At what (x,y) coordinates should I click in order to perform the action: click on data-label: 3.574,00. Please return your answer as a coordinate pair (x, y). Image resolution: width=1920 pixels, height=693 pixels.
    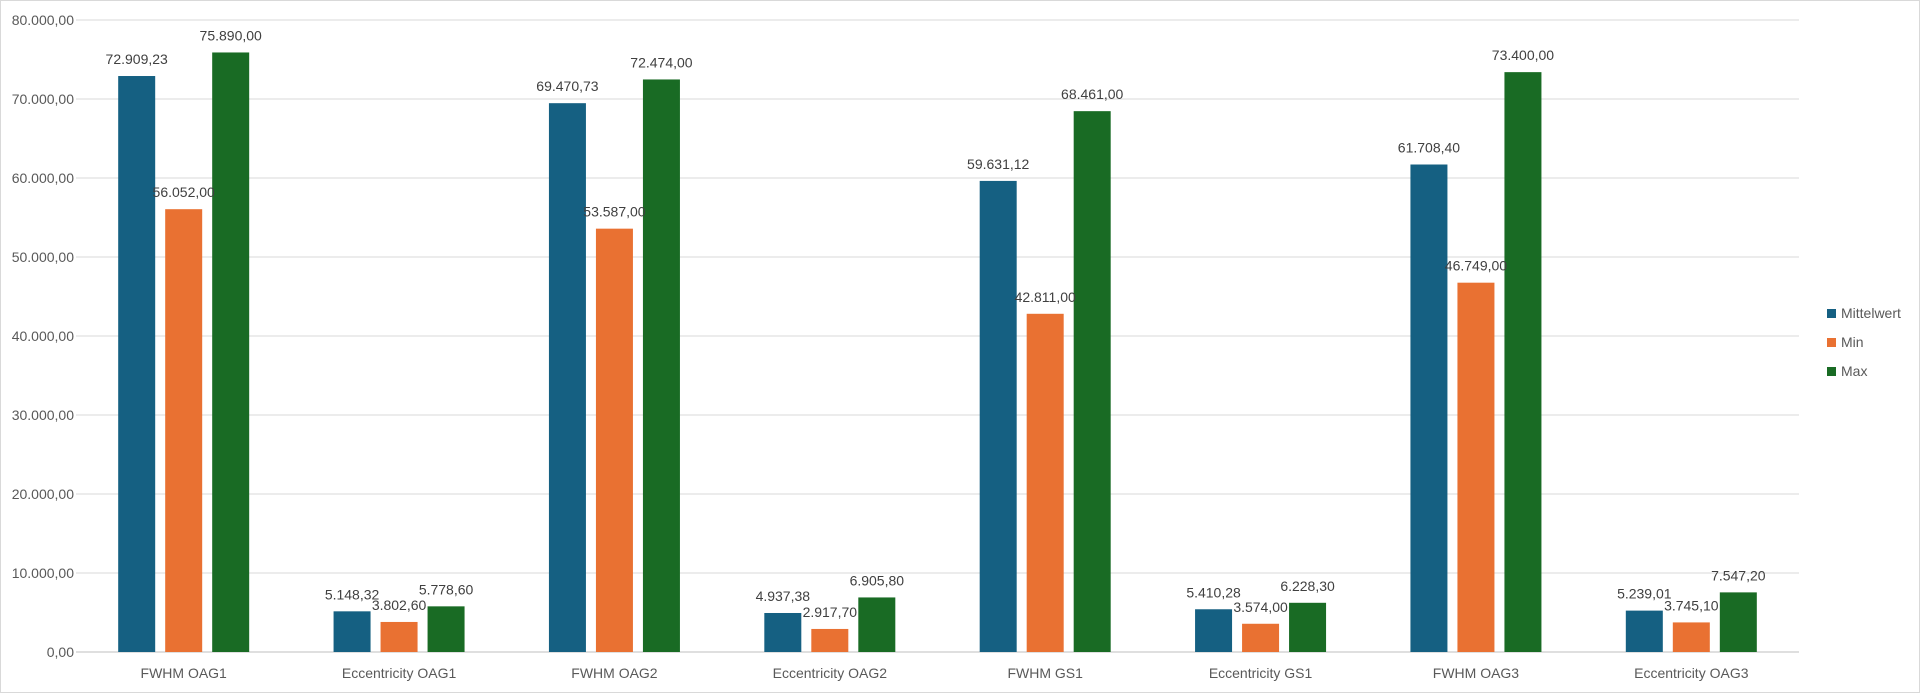
    Looking at the image, I should click on (1260, 607).